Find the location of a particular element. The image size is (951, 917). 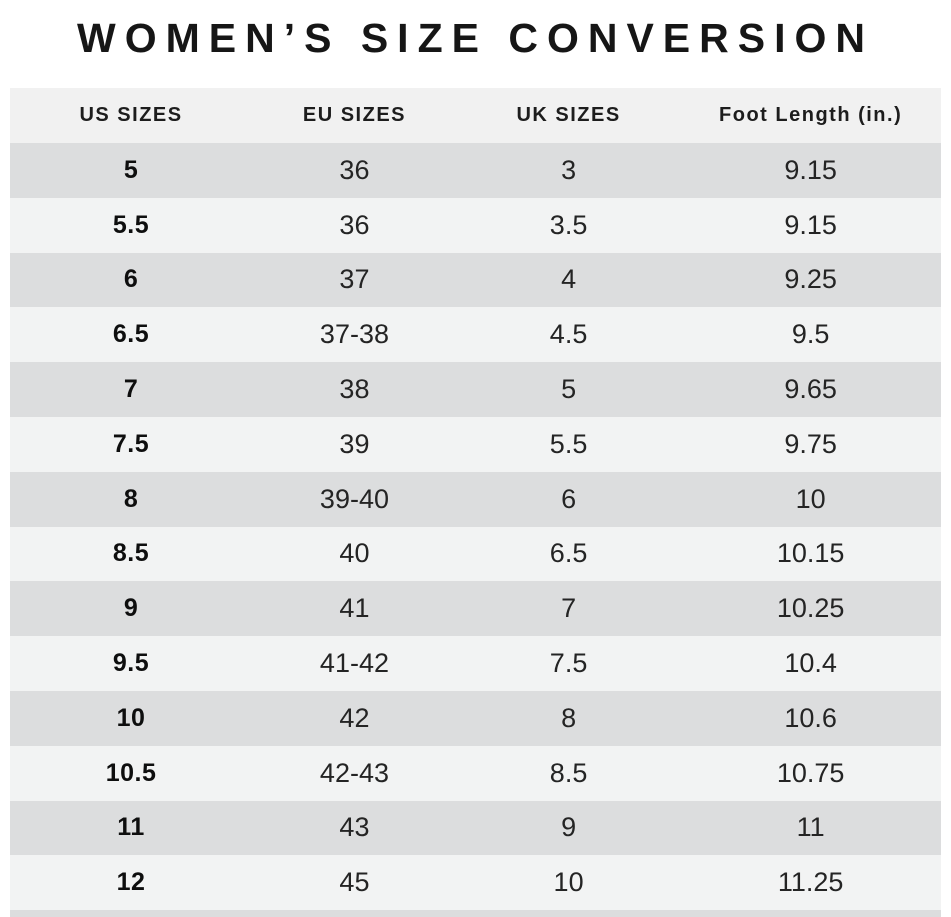

cell-eu-size: 43 is located at coordinates (354, 827).